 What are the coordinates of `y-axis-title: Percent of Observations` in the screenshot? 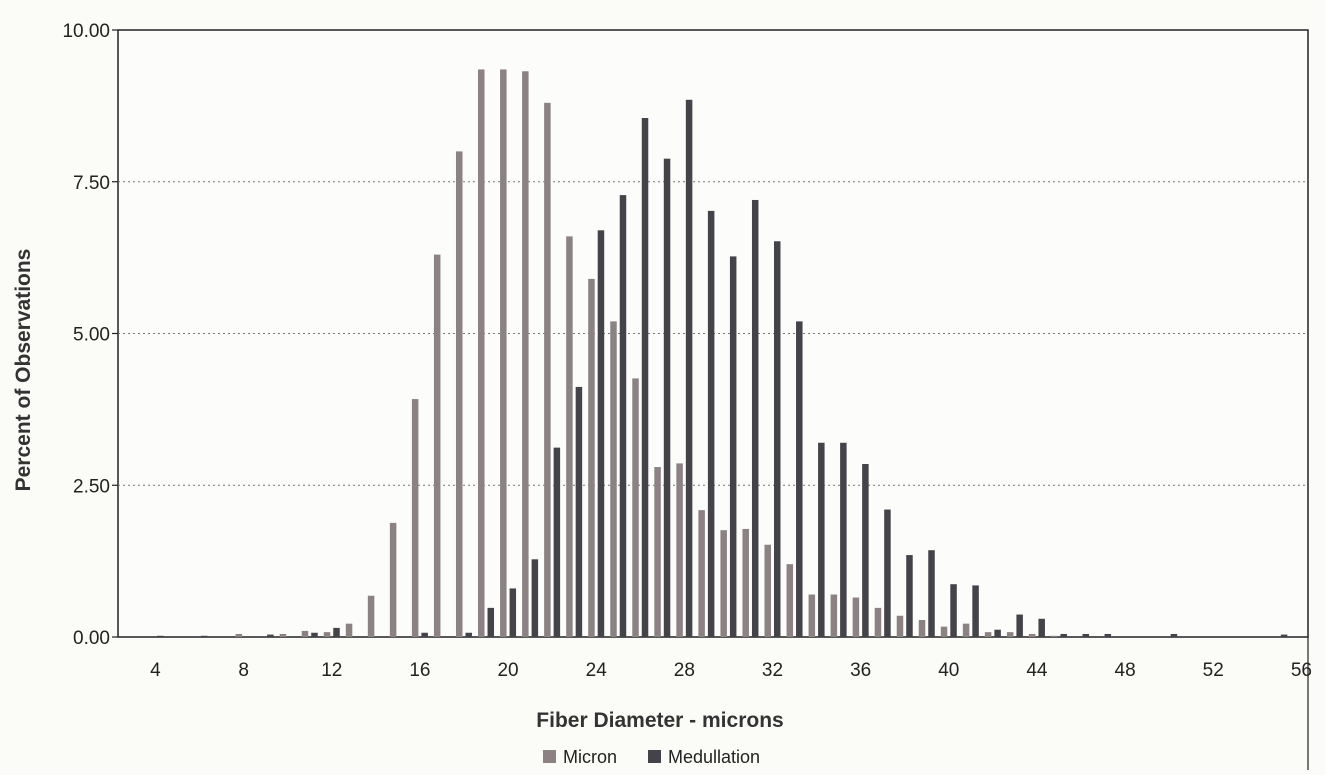 It's located at (23, 370).